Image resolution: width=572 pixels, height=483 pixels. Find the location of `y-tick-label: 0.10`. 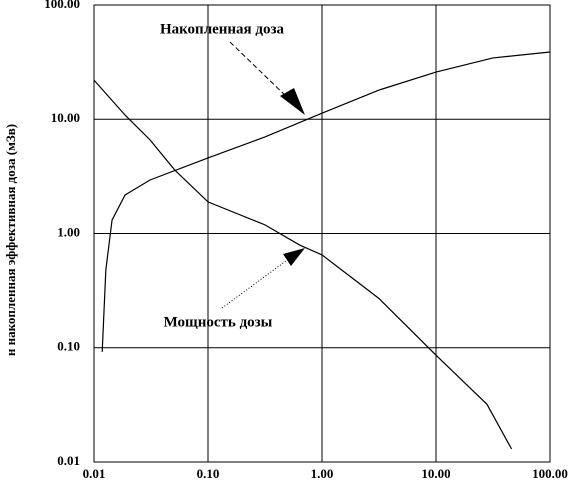

y-tick-label: 0.10 is located at coordinates (68, 346).